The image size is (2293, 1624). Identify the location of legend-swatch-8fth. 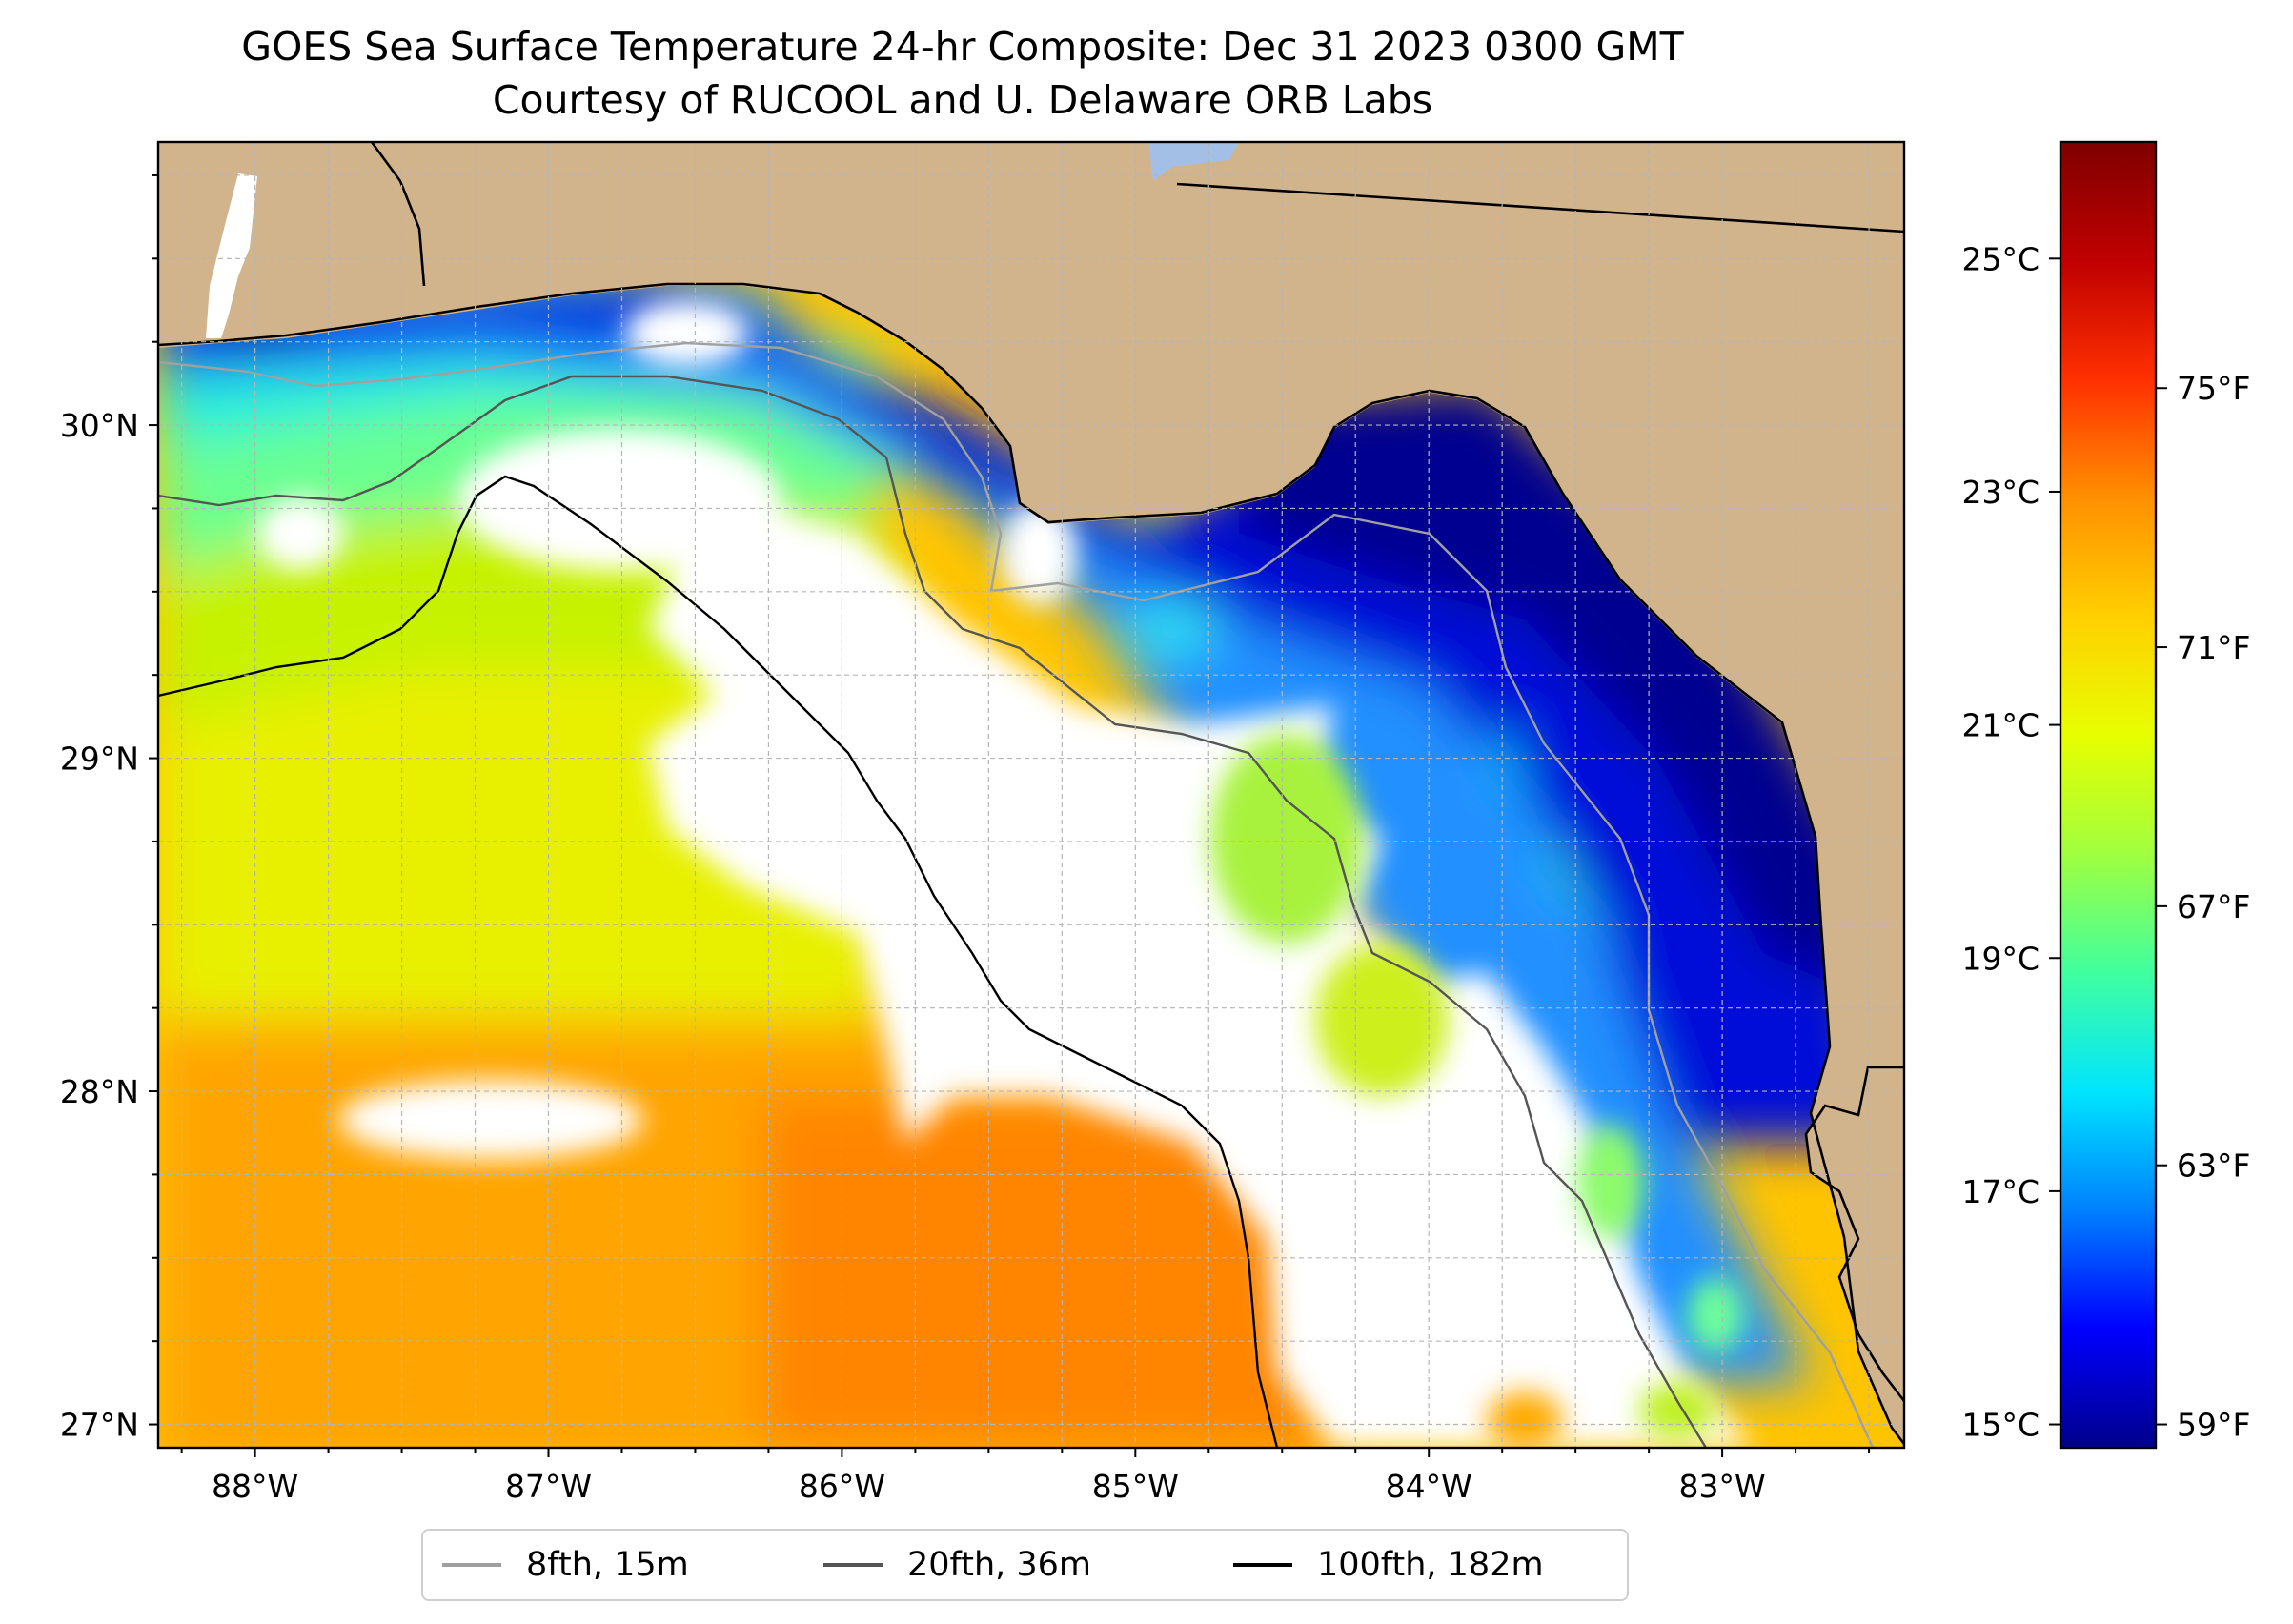
(472, 1565).